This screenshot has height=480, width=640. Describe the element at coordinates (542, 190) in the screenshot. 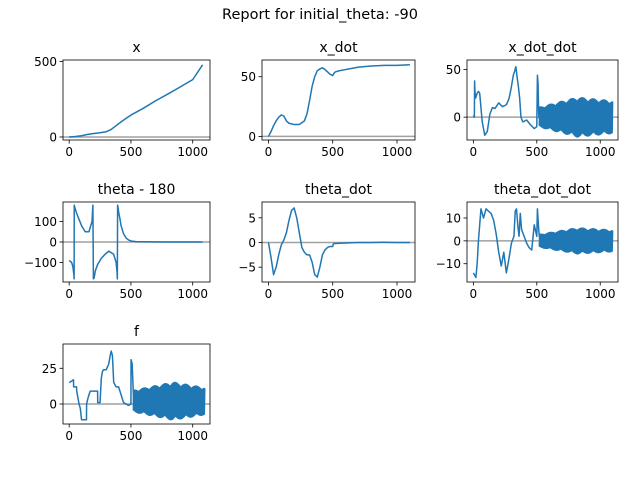

I see `subplot-title: theta_dot_dot` at that location.